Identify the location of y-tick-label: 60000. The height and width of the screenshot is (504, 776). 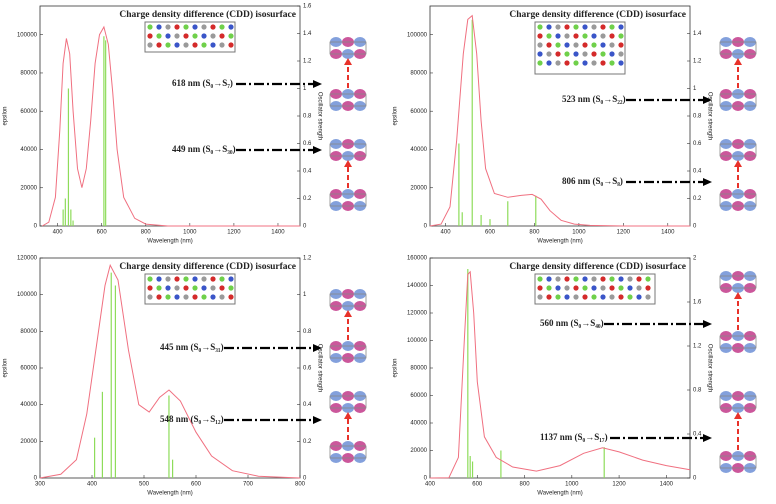
(28, 369).